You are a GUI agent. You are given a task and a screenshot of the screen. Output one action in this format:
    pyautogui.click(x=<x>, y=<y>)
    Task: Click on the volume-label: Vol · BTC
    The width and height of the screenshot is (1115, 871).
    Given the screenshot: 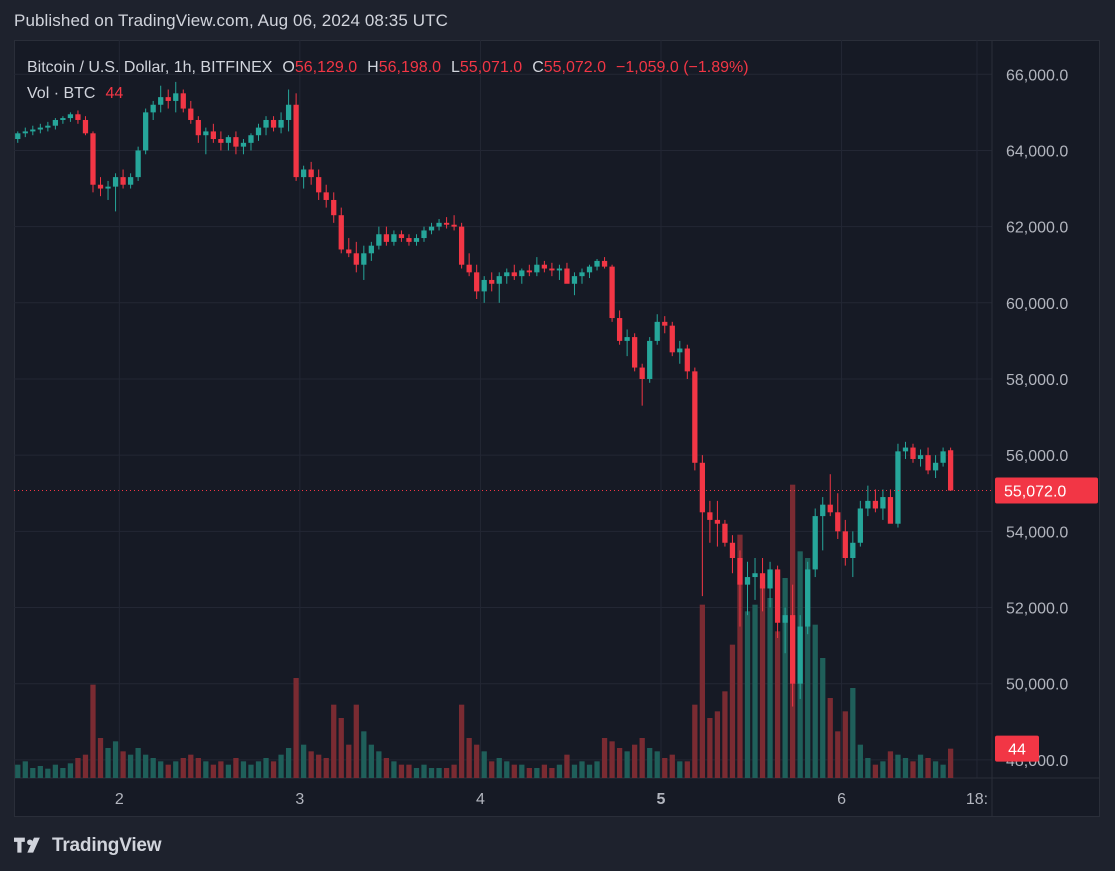 What is the action you would take?
    pyautogui.click(x=61, y=93)
    